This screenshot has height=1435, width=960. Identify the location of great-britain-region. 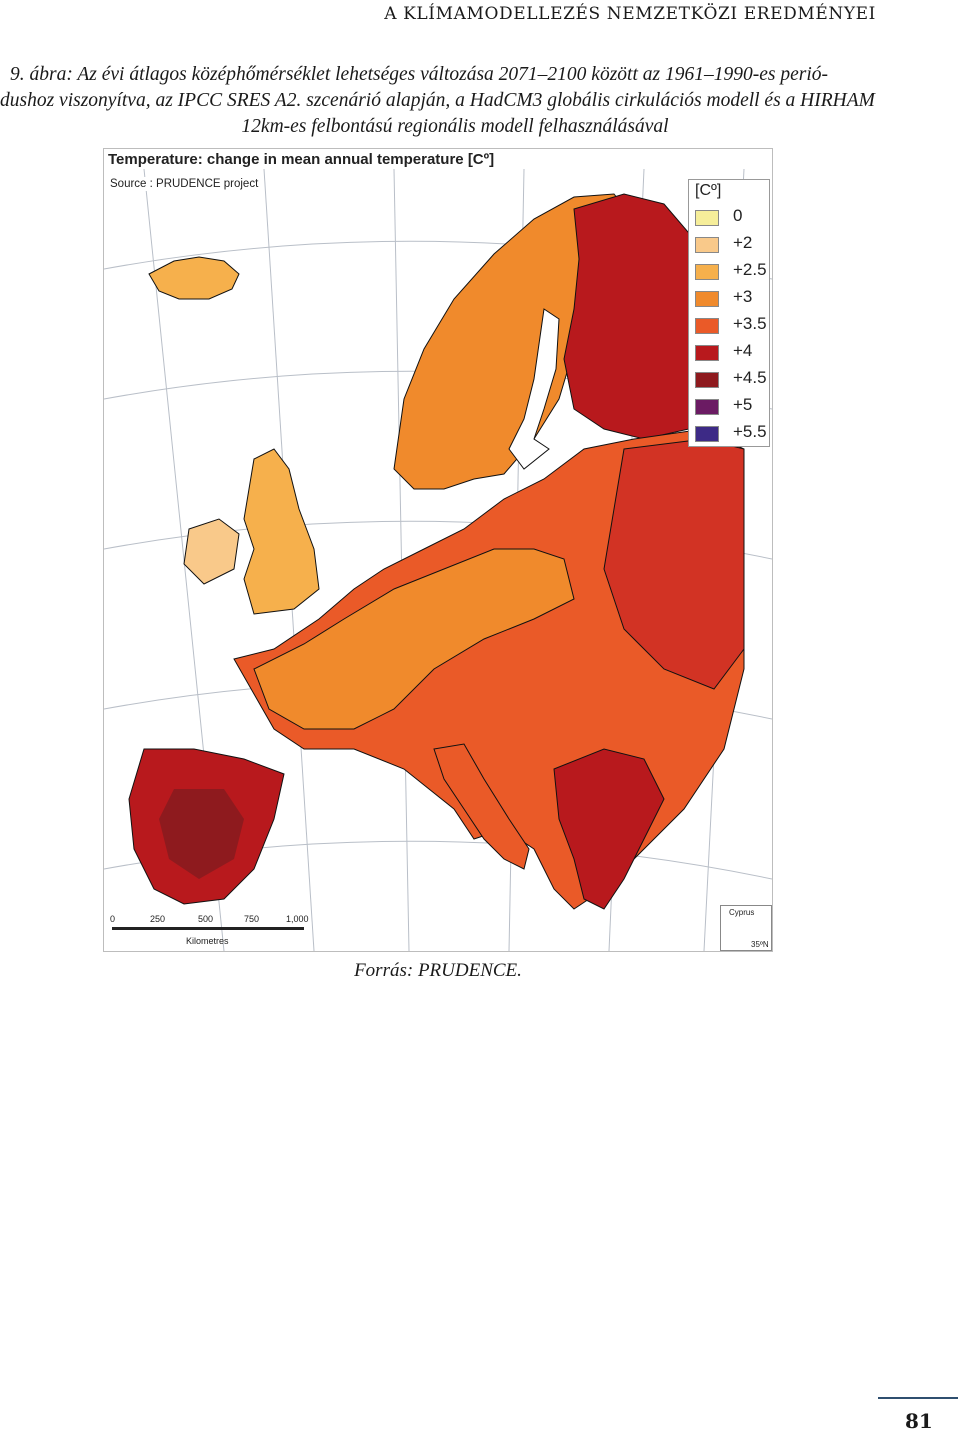
(281, 531).